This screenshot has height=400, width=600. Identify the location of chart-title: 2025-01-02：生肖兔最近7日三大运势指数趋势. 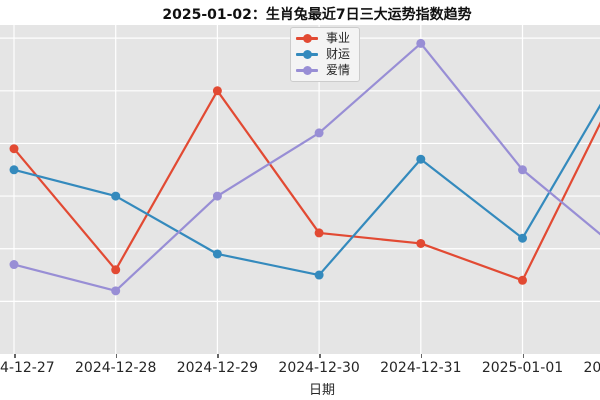
(317, 15).